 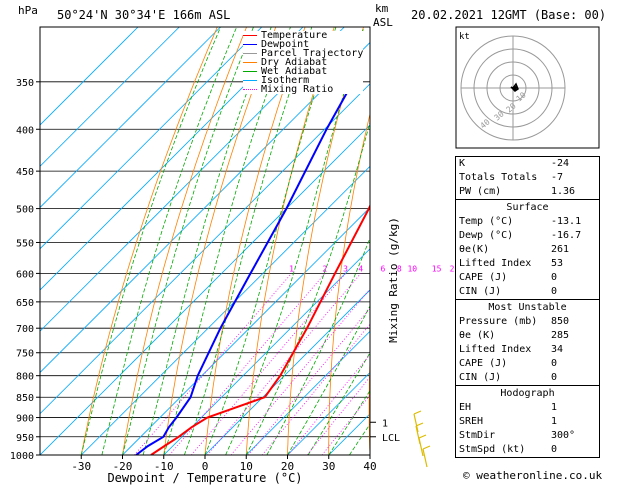 I want to click on pressure-tick-label: 550, so click(x=25, y=243).